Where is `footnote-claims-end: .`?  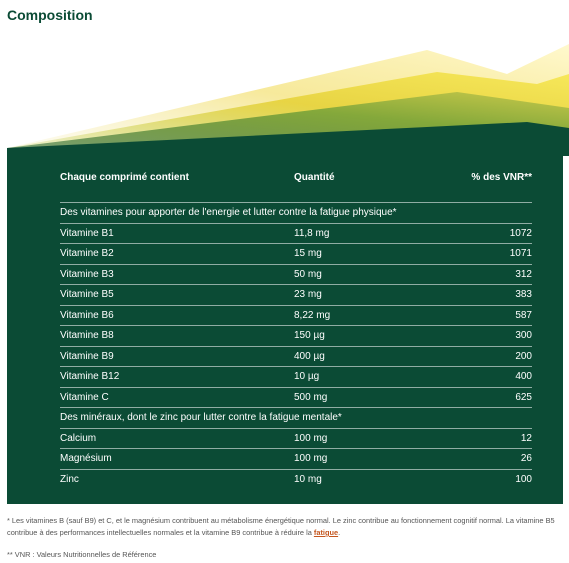
footnote-claims-end: . is located at coordinates (339, 532).